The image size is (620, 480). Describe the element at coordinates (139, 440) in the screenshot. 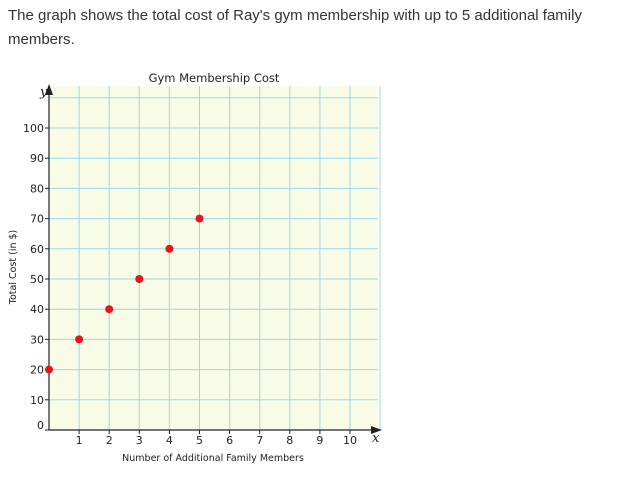

I see `x-tick-label: 3` at that location.